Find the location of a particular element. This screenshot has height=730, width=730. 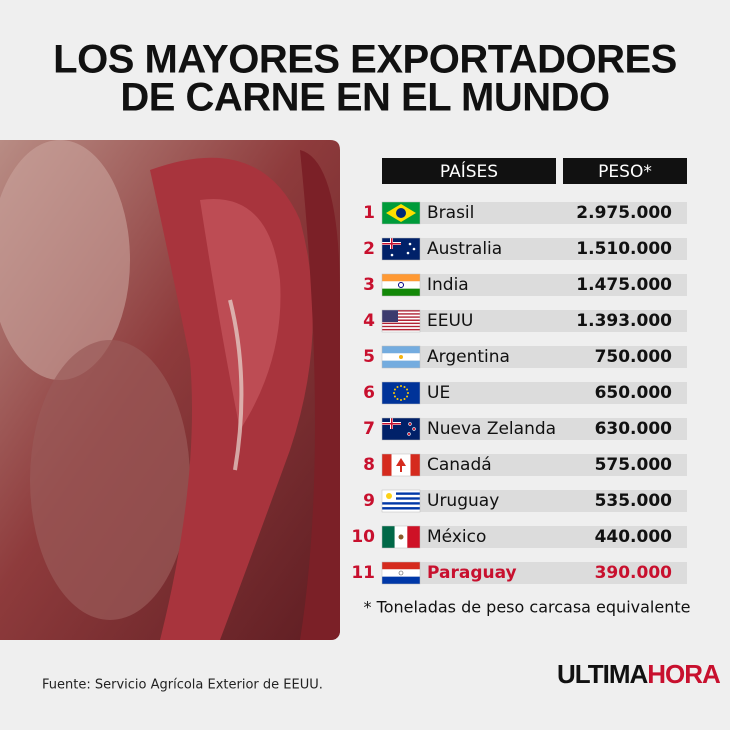

rank: 9 is located at coordinates (369, 501).